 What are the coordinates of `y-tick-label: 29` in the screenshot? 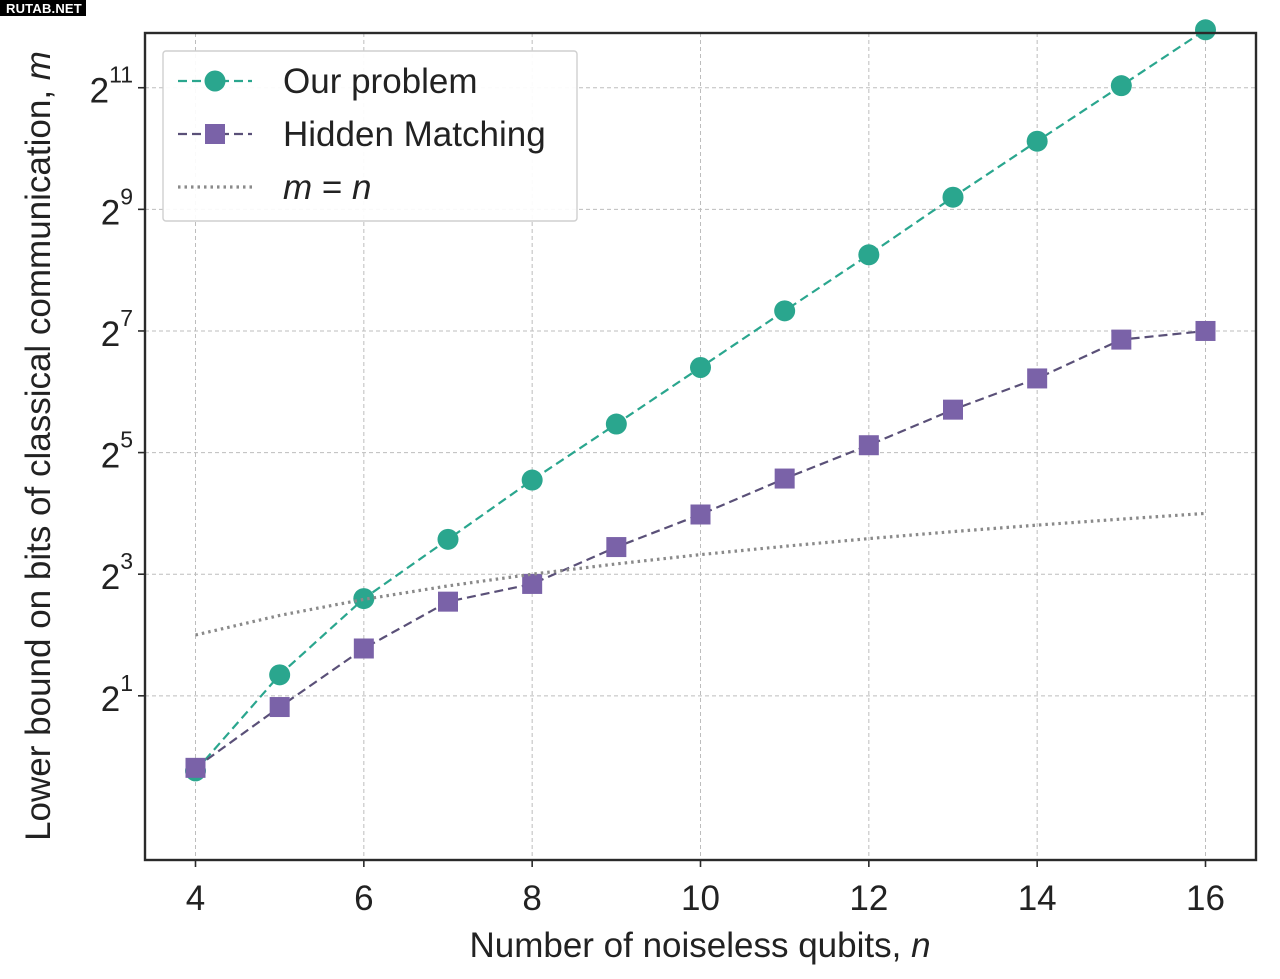 It's located at (117, 207).